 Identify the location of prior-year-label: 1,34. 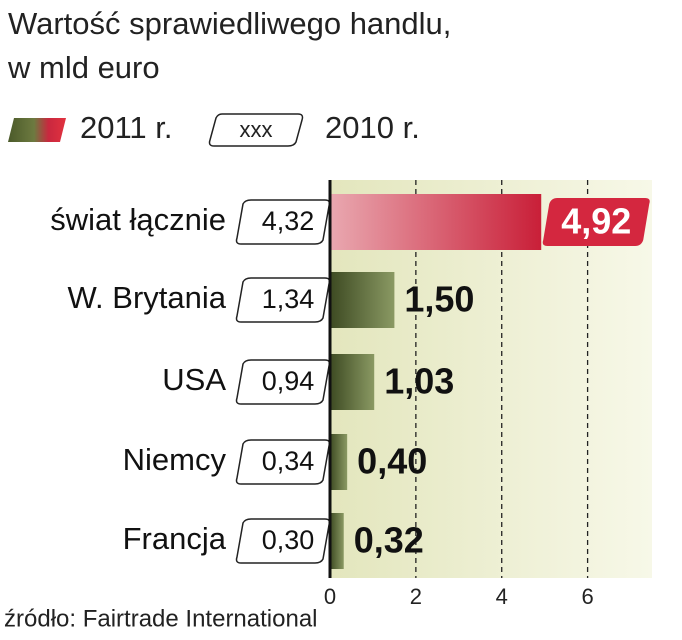
(288, 299).